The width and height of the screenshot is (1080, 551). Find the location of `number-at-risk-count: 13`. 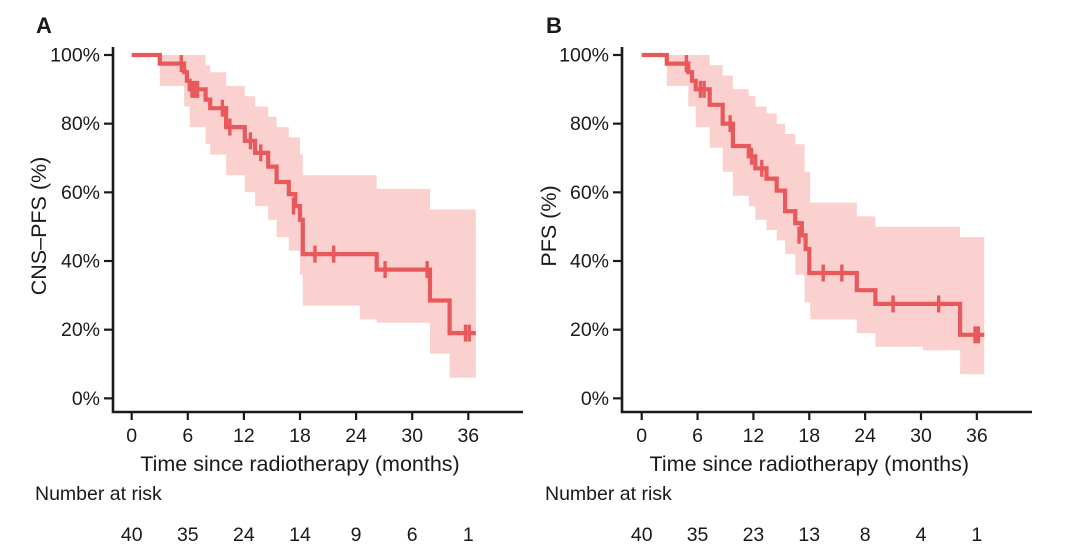

number-at-risk-count: 13 is located at coordinates (809, 535).